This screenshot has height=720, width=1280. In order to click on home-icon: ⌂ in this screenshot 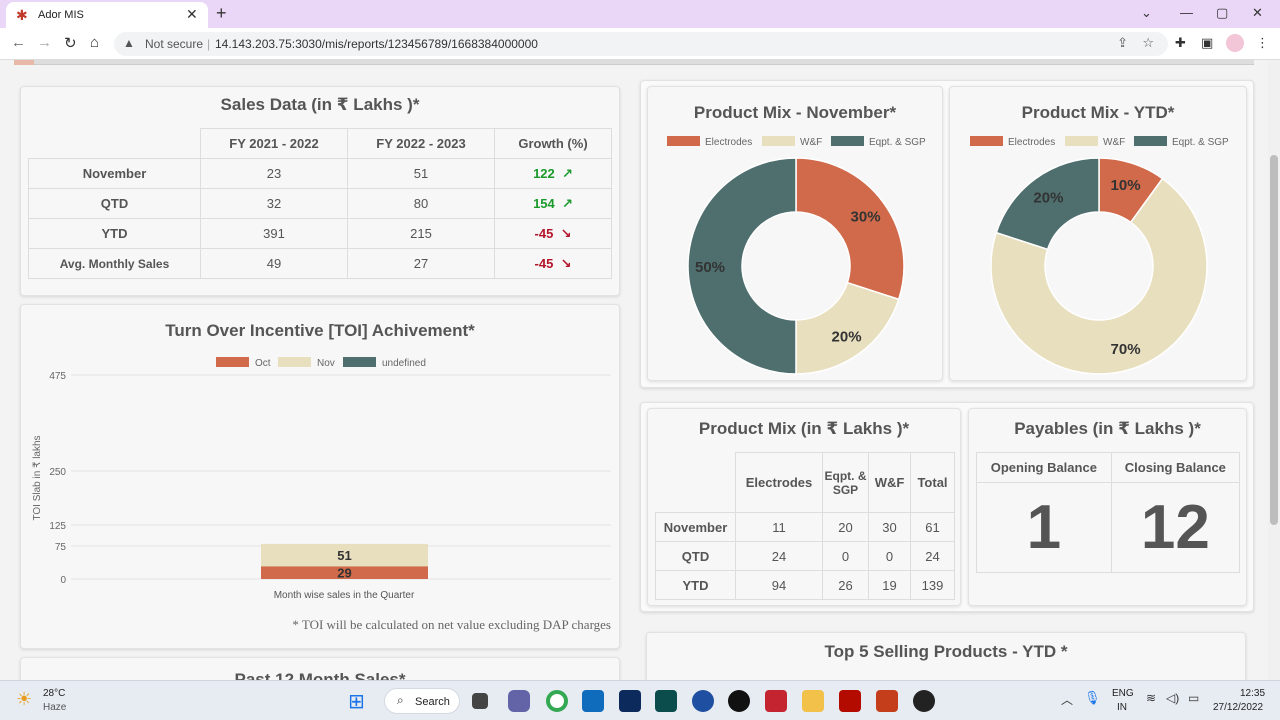, I will do `click(95, 42)`.